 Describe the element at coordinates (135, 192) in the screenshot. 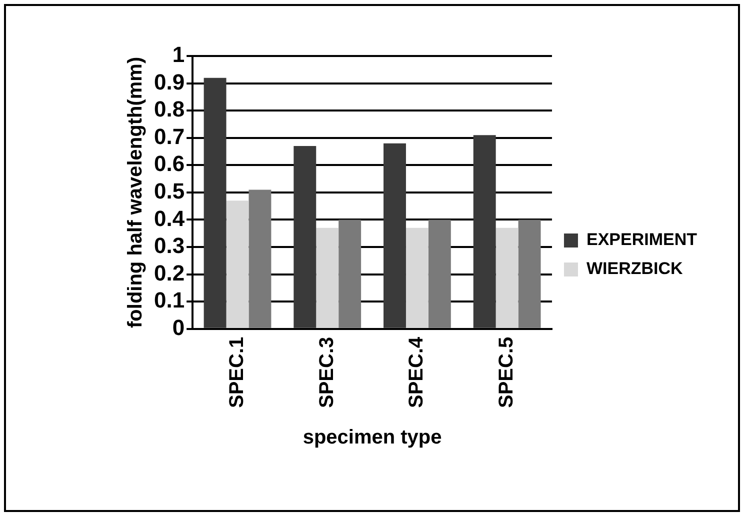

I see `y-axis-title: folding half wavelength(mm)` at that location.